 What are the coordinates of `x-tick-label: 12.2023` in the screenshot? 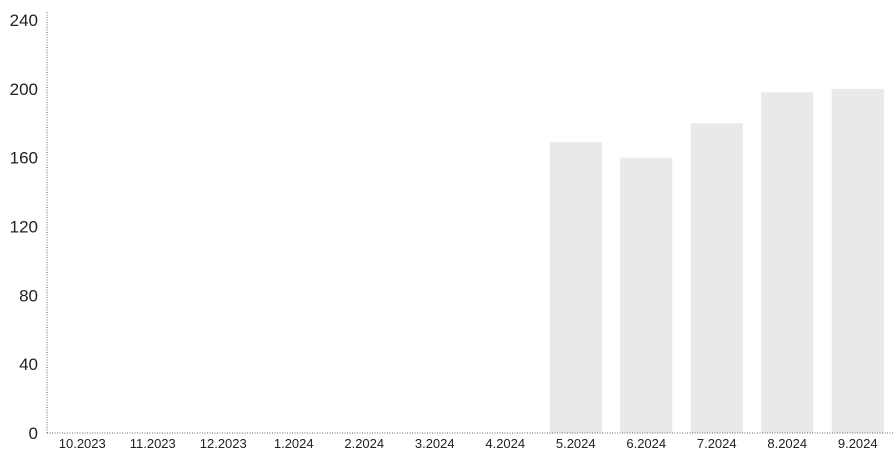 It's located at (223, 443).